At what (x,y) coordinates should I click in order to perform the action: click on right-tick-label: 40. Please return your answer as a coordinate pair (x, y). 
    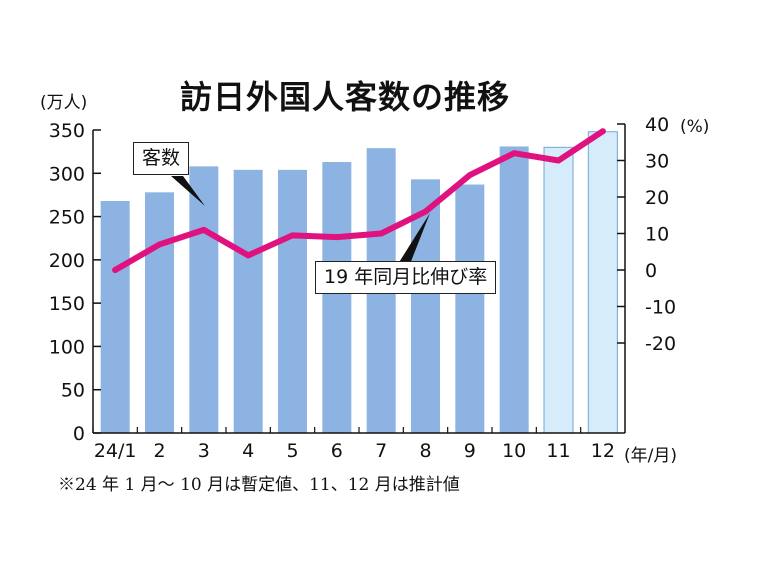
    Looking at the image, I should click on (657, 125).